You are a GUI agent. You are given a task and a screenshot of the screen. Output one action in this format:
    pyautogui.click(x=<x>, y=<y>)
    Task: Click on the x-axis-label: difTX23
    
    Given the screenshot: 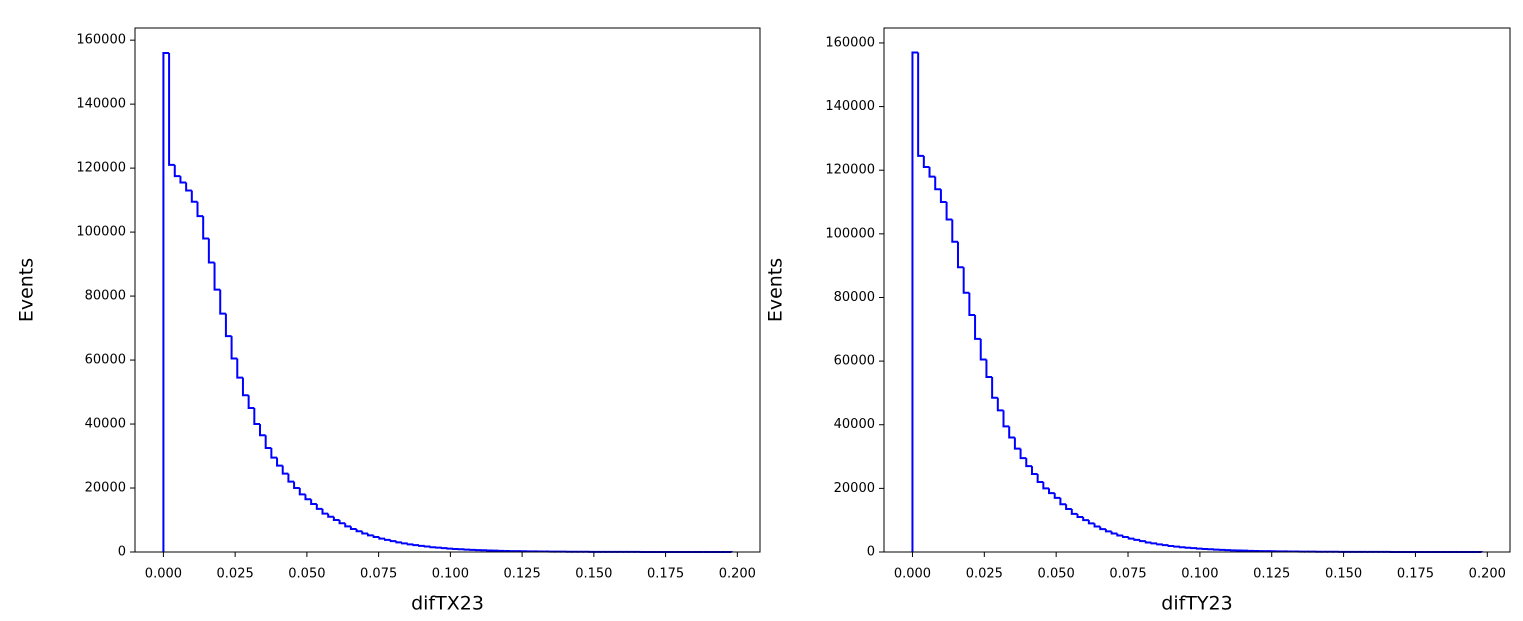 What is the action you would take?
    pyautogui.click(x=447, y=604)
    